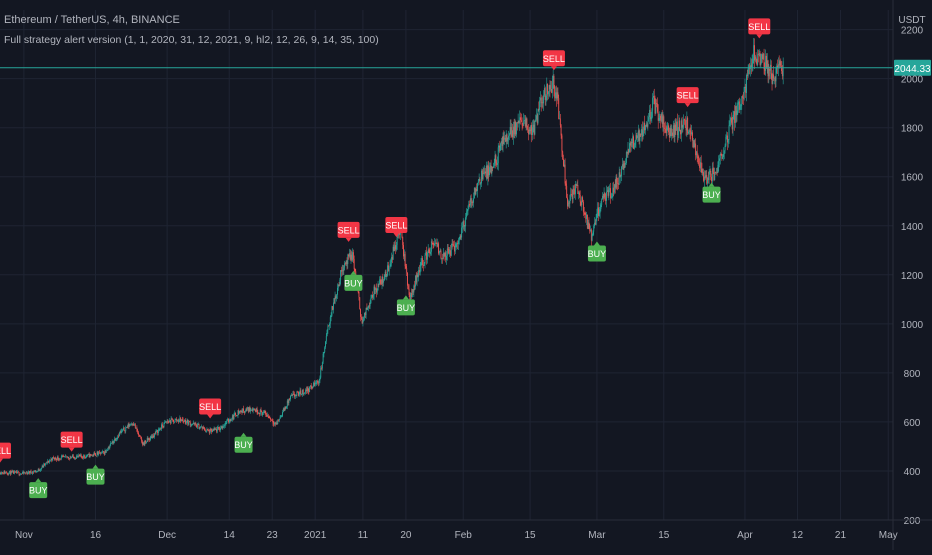 This screenshot has height=555, width=932. Describe the element at coordinates (841, 535) in the screenshot. I see `x-tick-label: 21` at that location.